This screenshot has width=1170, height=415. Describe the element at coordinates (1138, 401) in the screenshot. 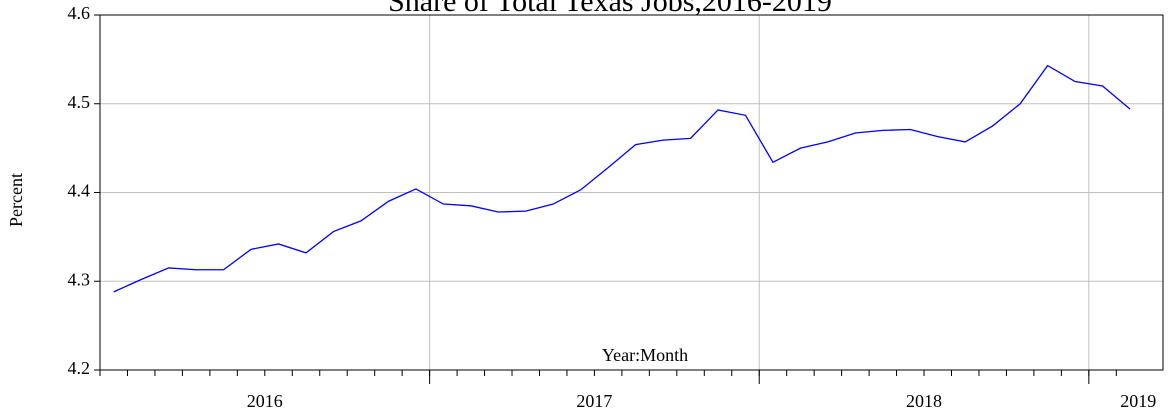

I see `x-tick-label: 2019` at that location.